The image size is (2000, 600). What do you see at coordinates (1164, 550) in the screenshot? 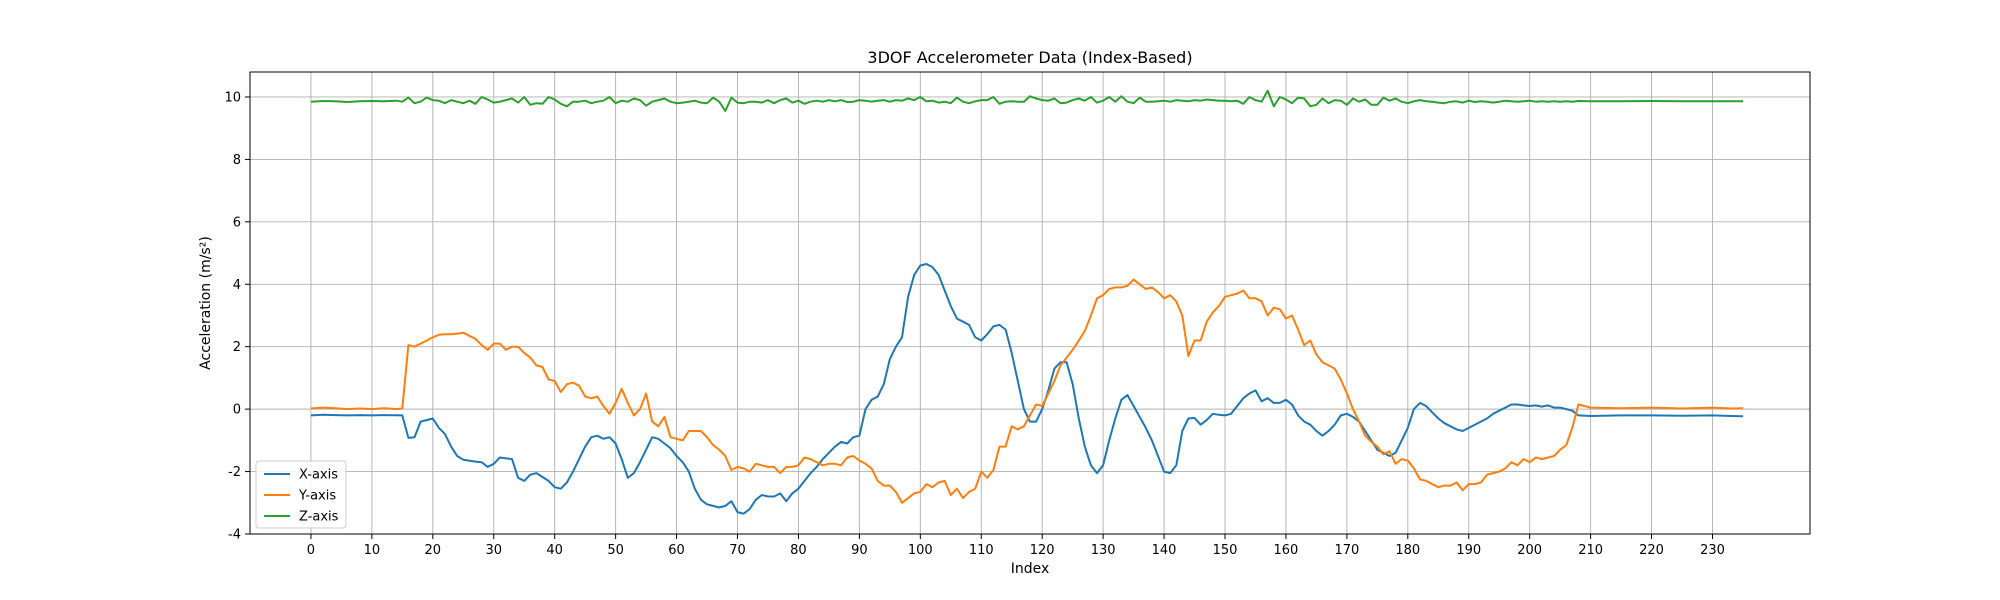
I see `x-tick-label: 140` at bounding box center [1164, 550].